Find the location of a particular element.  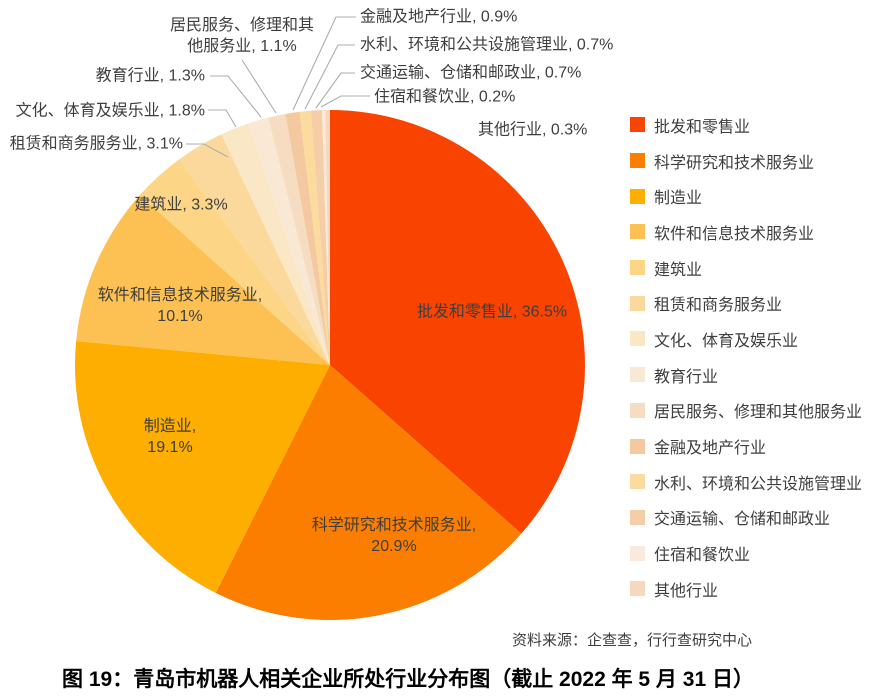

legend-label: 制造业 is located at coordinates (678, 199).